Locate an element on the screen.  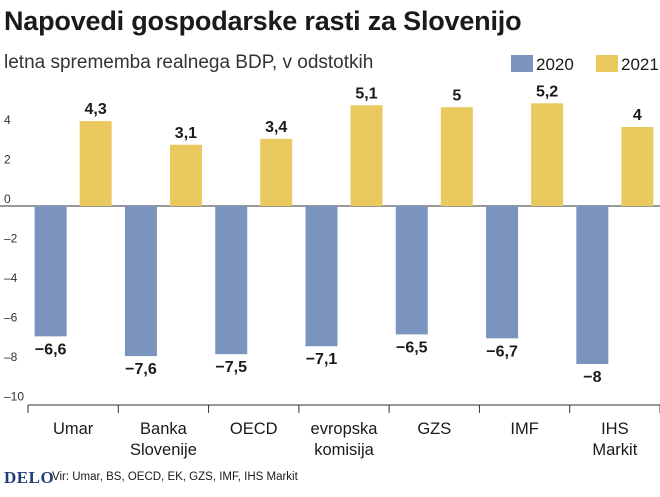
y-tick-label: –8 is located at coordinates (11, 357).